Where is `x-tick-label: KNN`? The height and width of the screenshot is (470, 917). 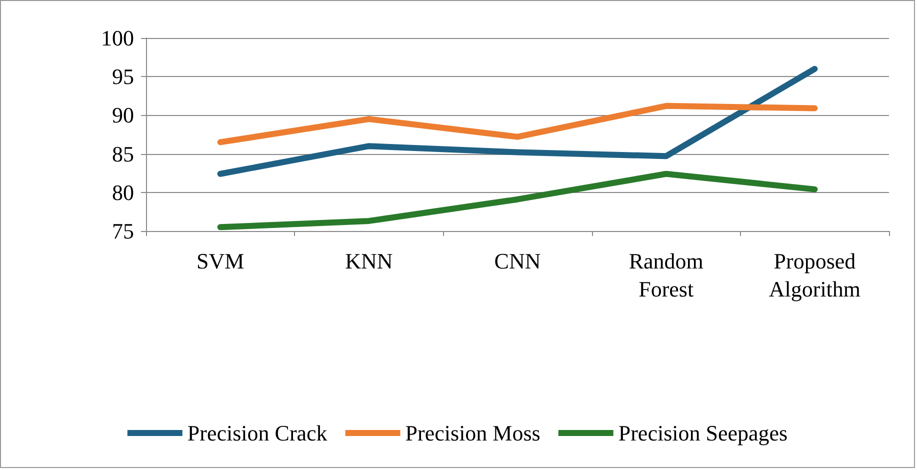 x-tick-label: KNN is located at coordinates (369, 261).